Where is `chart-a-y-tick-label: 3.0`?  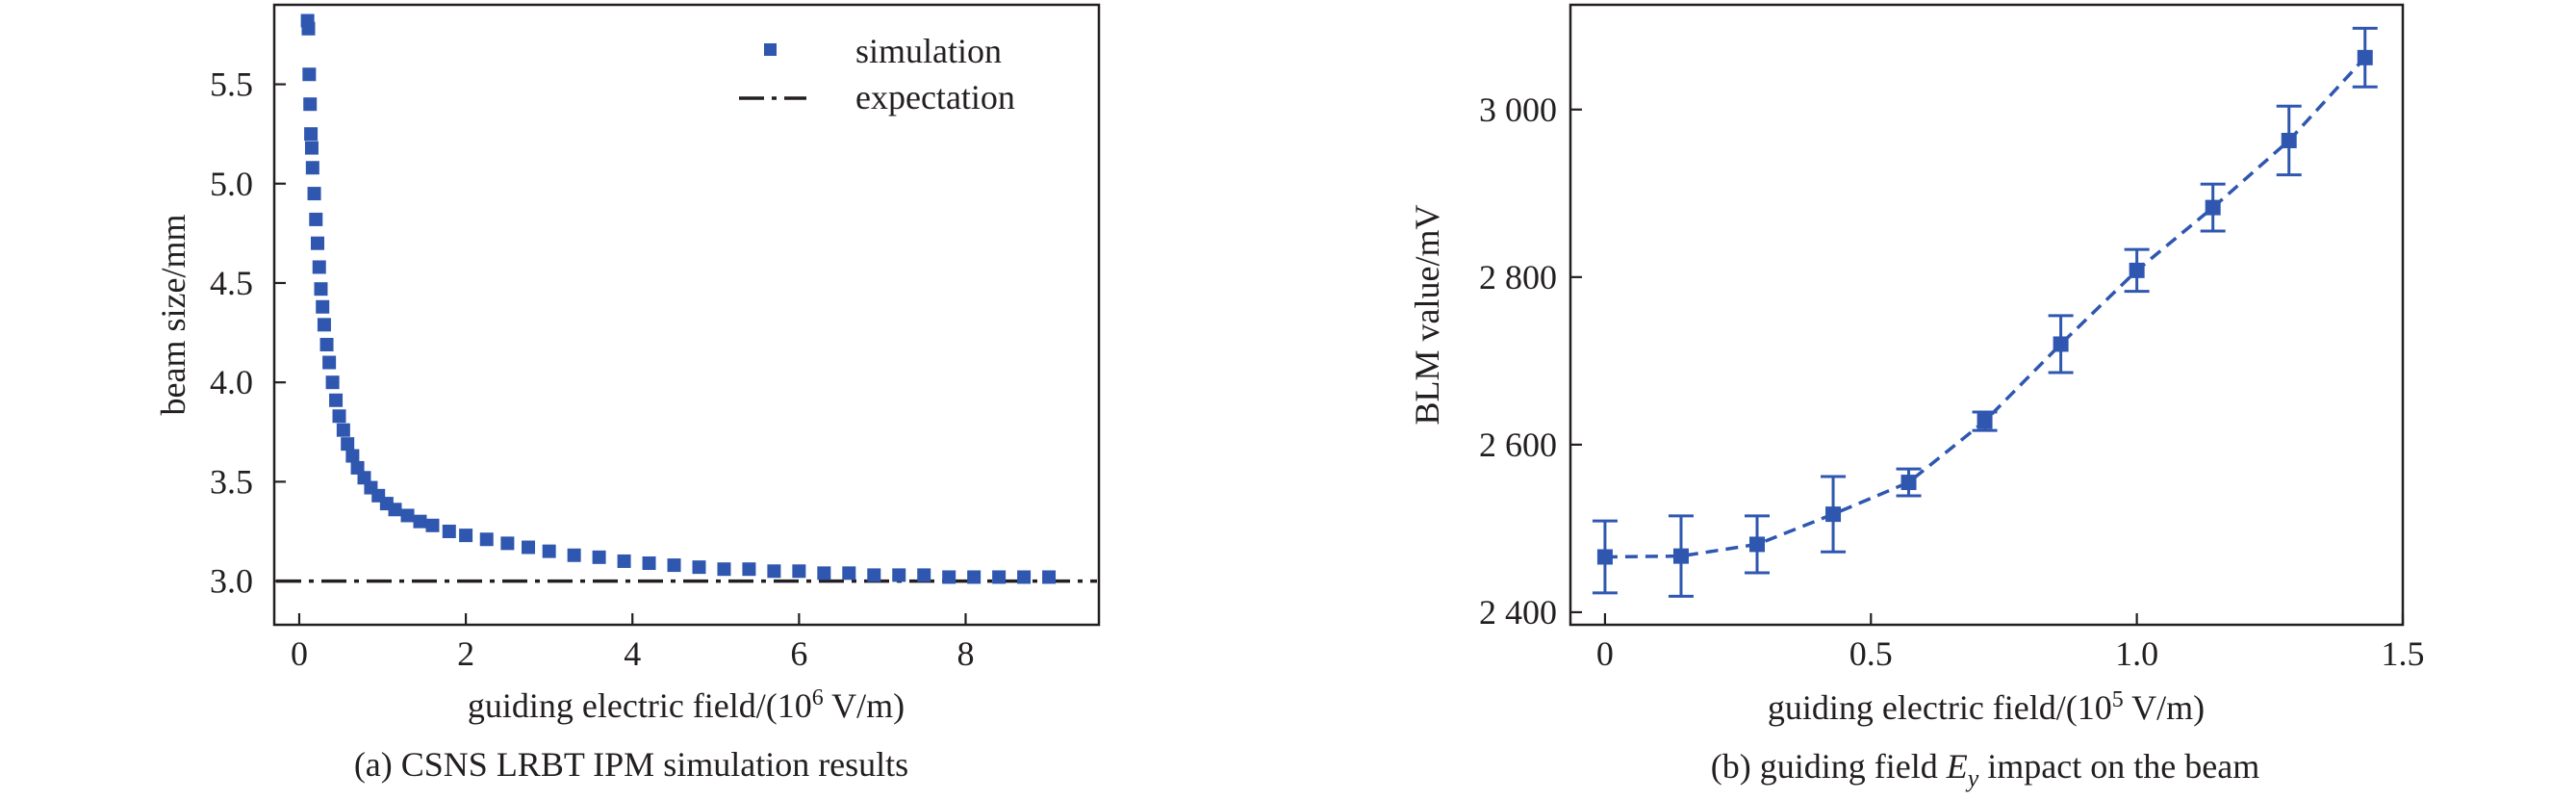
chart-a-y-tick-label: 3.0 is located at coordinates (231, 581).